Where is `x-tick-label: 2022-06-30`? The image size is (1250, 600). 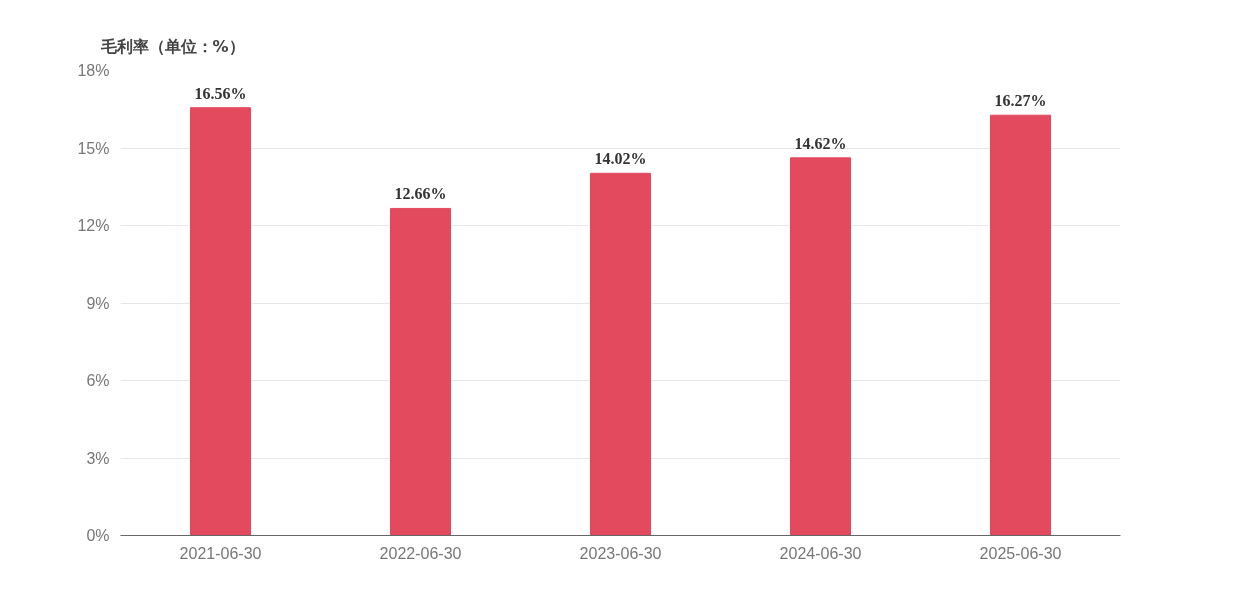 x-tick-label: 2022-06-30 is located at coordinates (420, 553).